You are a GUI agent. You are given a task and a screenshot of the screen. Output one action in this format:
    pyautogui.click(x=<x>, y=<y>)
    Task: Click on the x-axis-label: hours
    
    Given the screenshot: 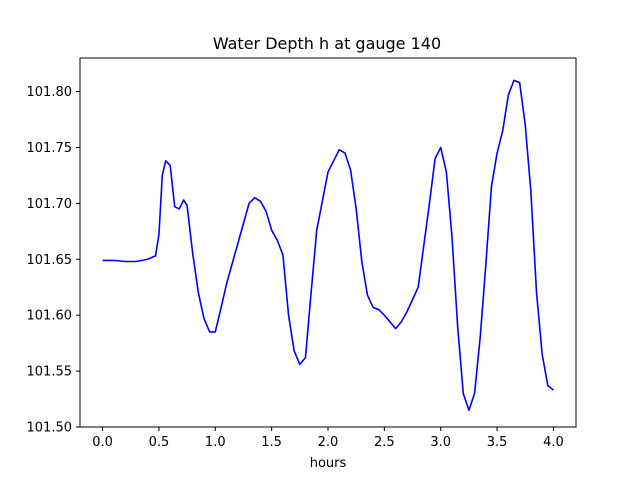 What is the action you would take?
    pyautogui.click(x=328, y=463)
    